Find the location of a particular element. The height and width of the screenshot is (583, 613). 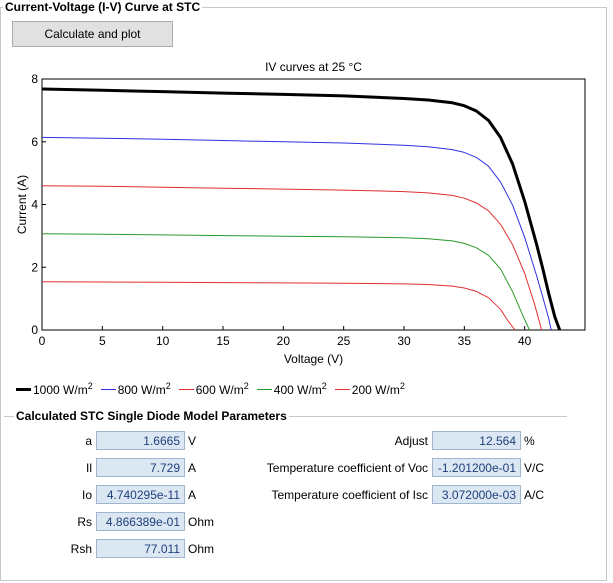

x-tick-label: 20 is located at coordinates (284, 341).